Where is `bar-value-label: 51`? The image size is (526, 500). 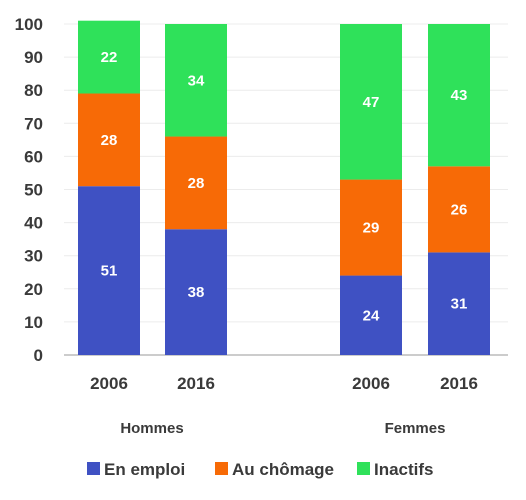
bar-value-label: 51 is located at coordinates (109, 271).